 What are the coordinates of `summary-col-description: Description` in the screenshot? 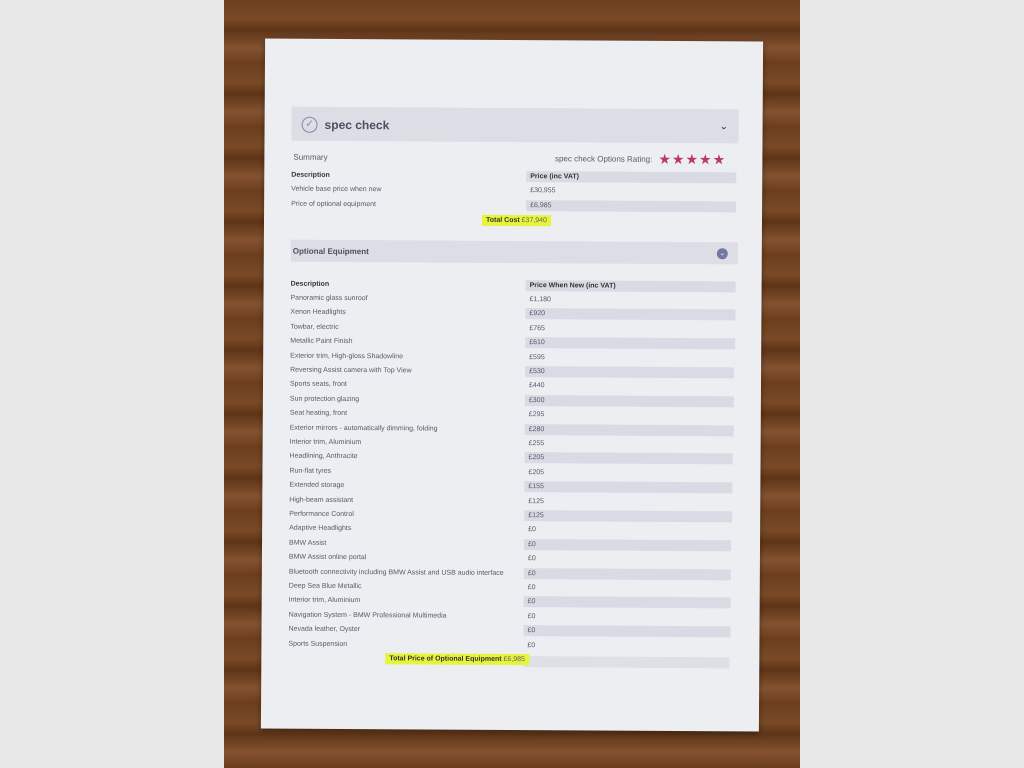 It's located at (310, 175).